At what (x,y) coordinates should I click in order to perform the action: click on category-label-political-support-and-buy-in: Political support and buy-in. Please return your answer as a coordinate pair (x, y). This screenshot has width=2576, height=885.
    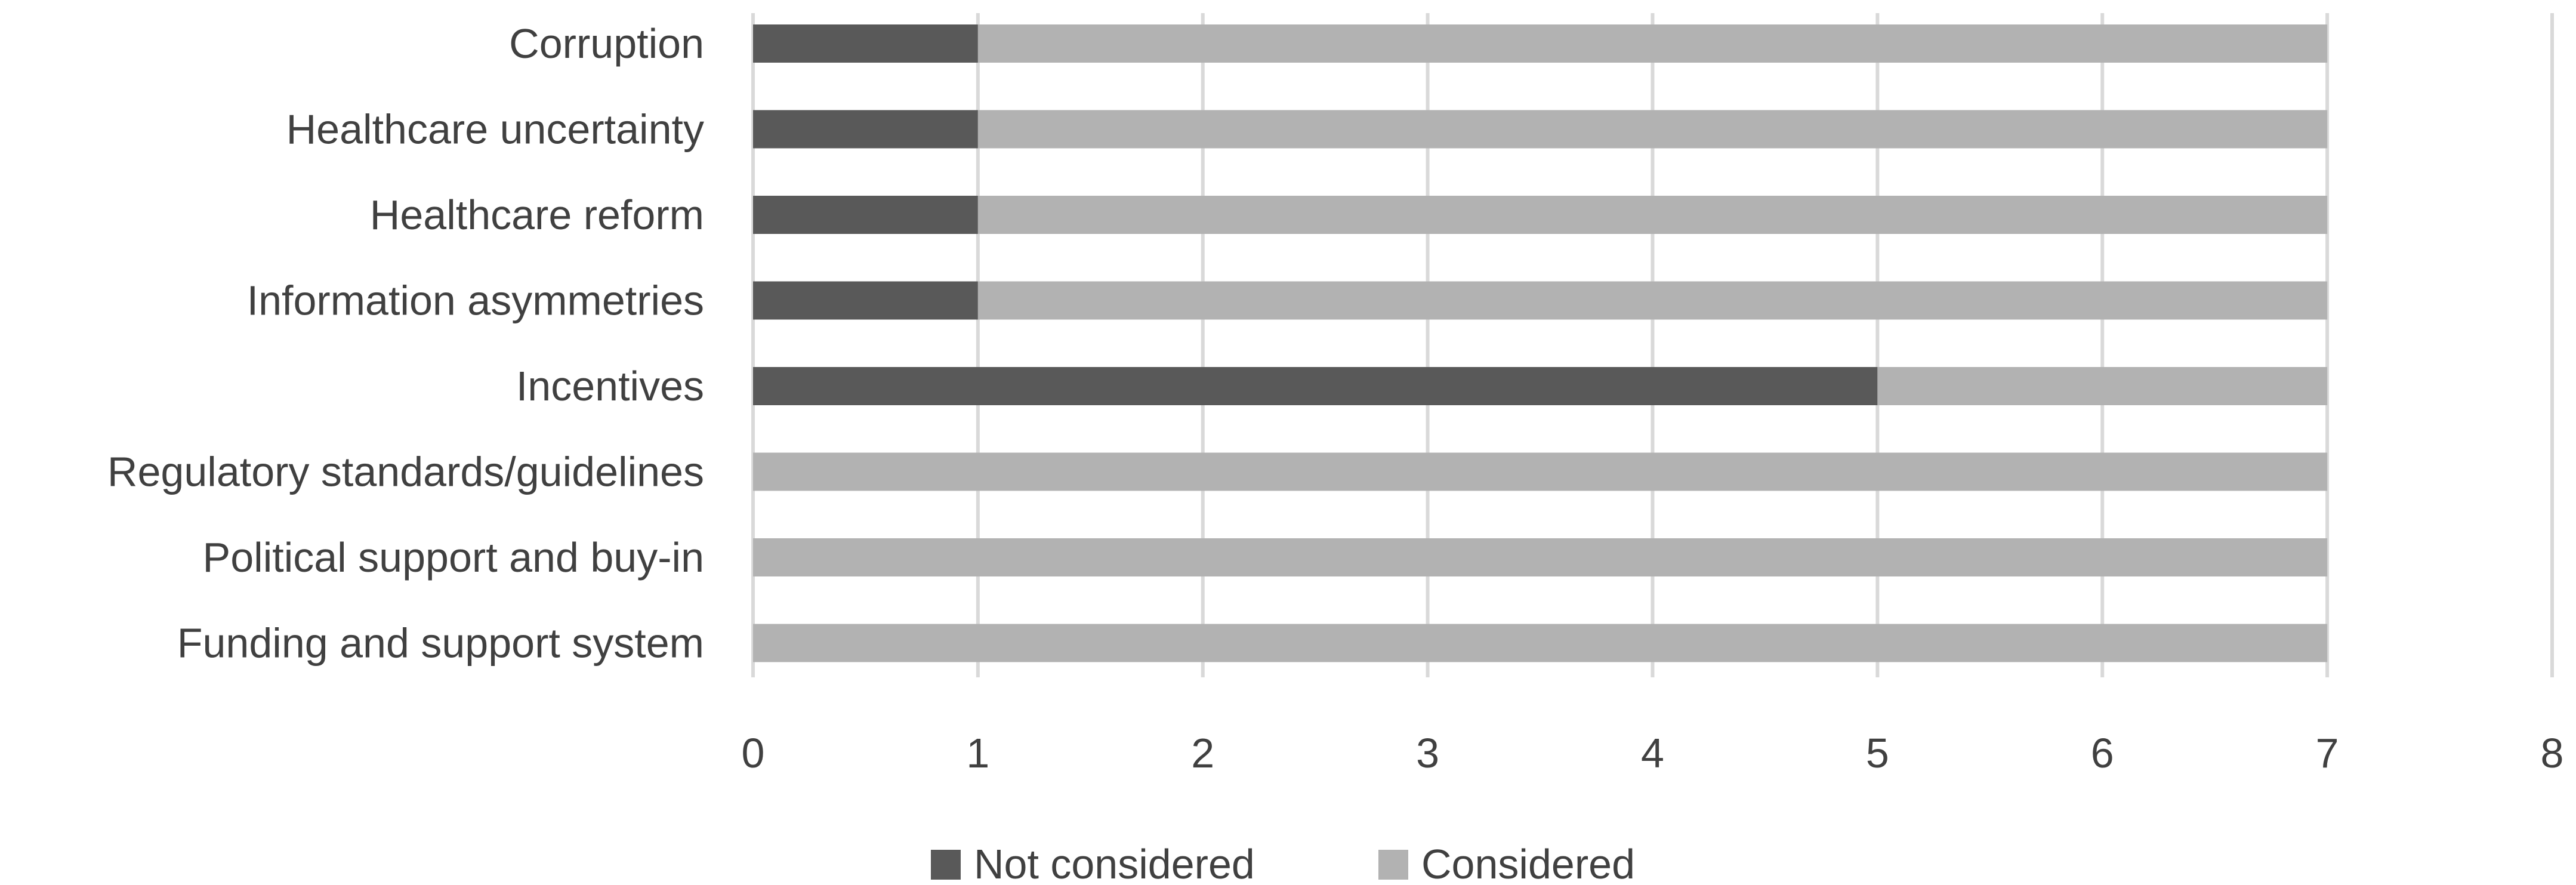
    Looking at the image, I should click on (454, 557).